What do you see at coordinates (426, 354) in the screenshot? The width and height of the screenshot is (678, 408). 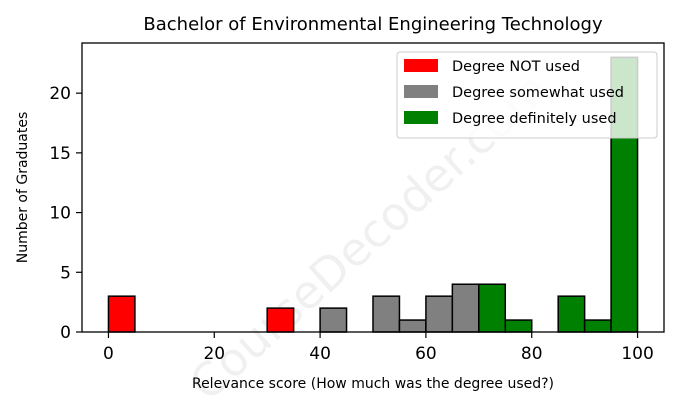 I see `x-tick-label: 60` at bounding box center [426, 354].